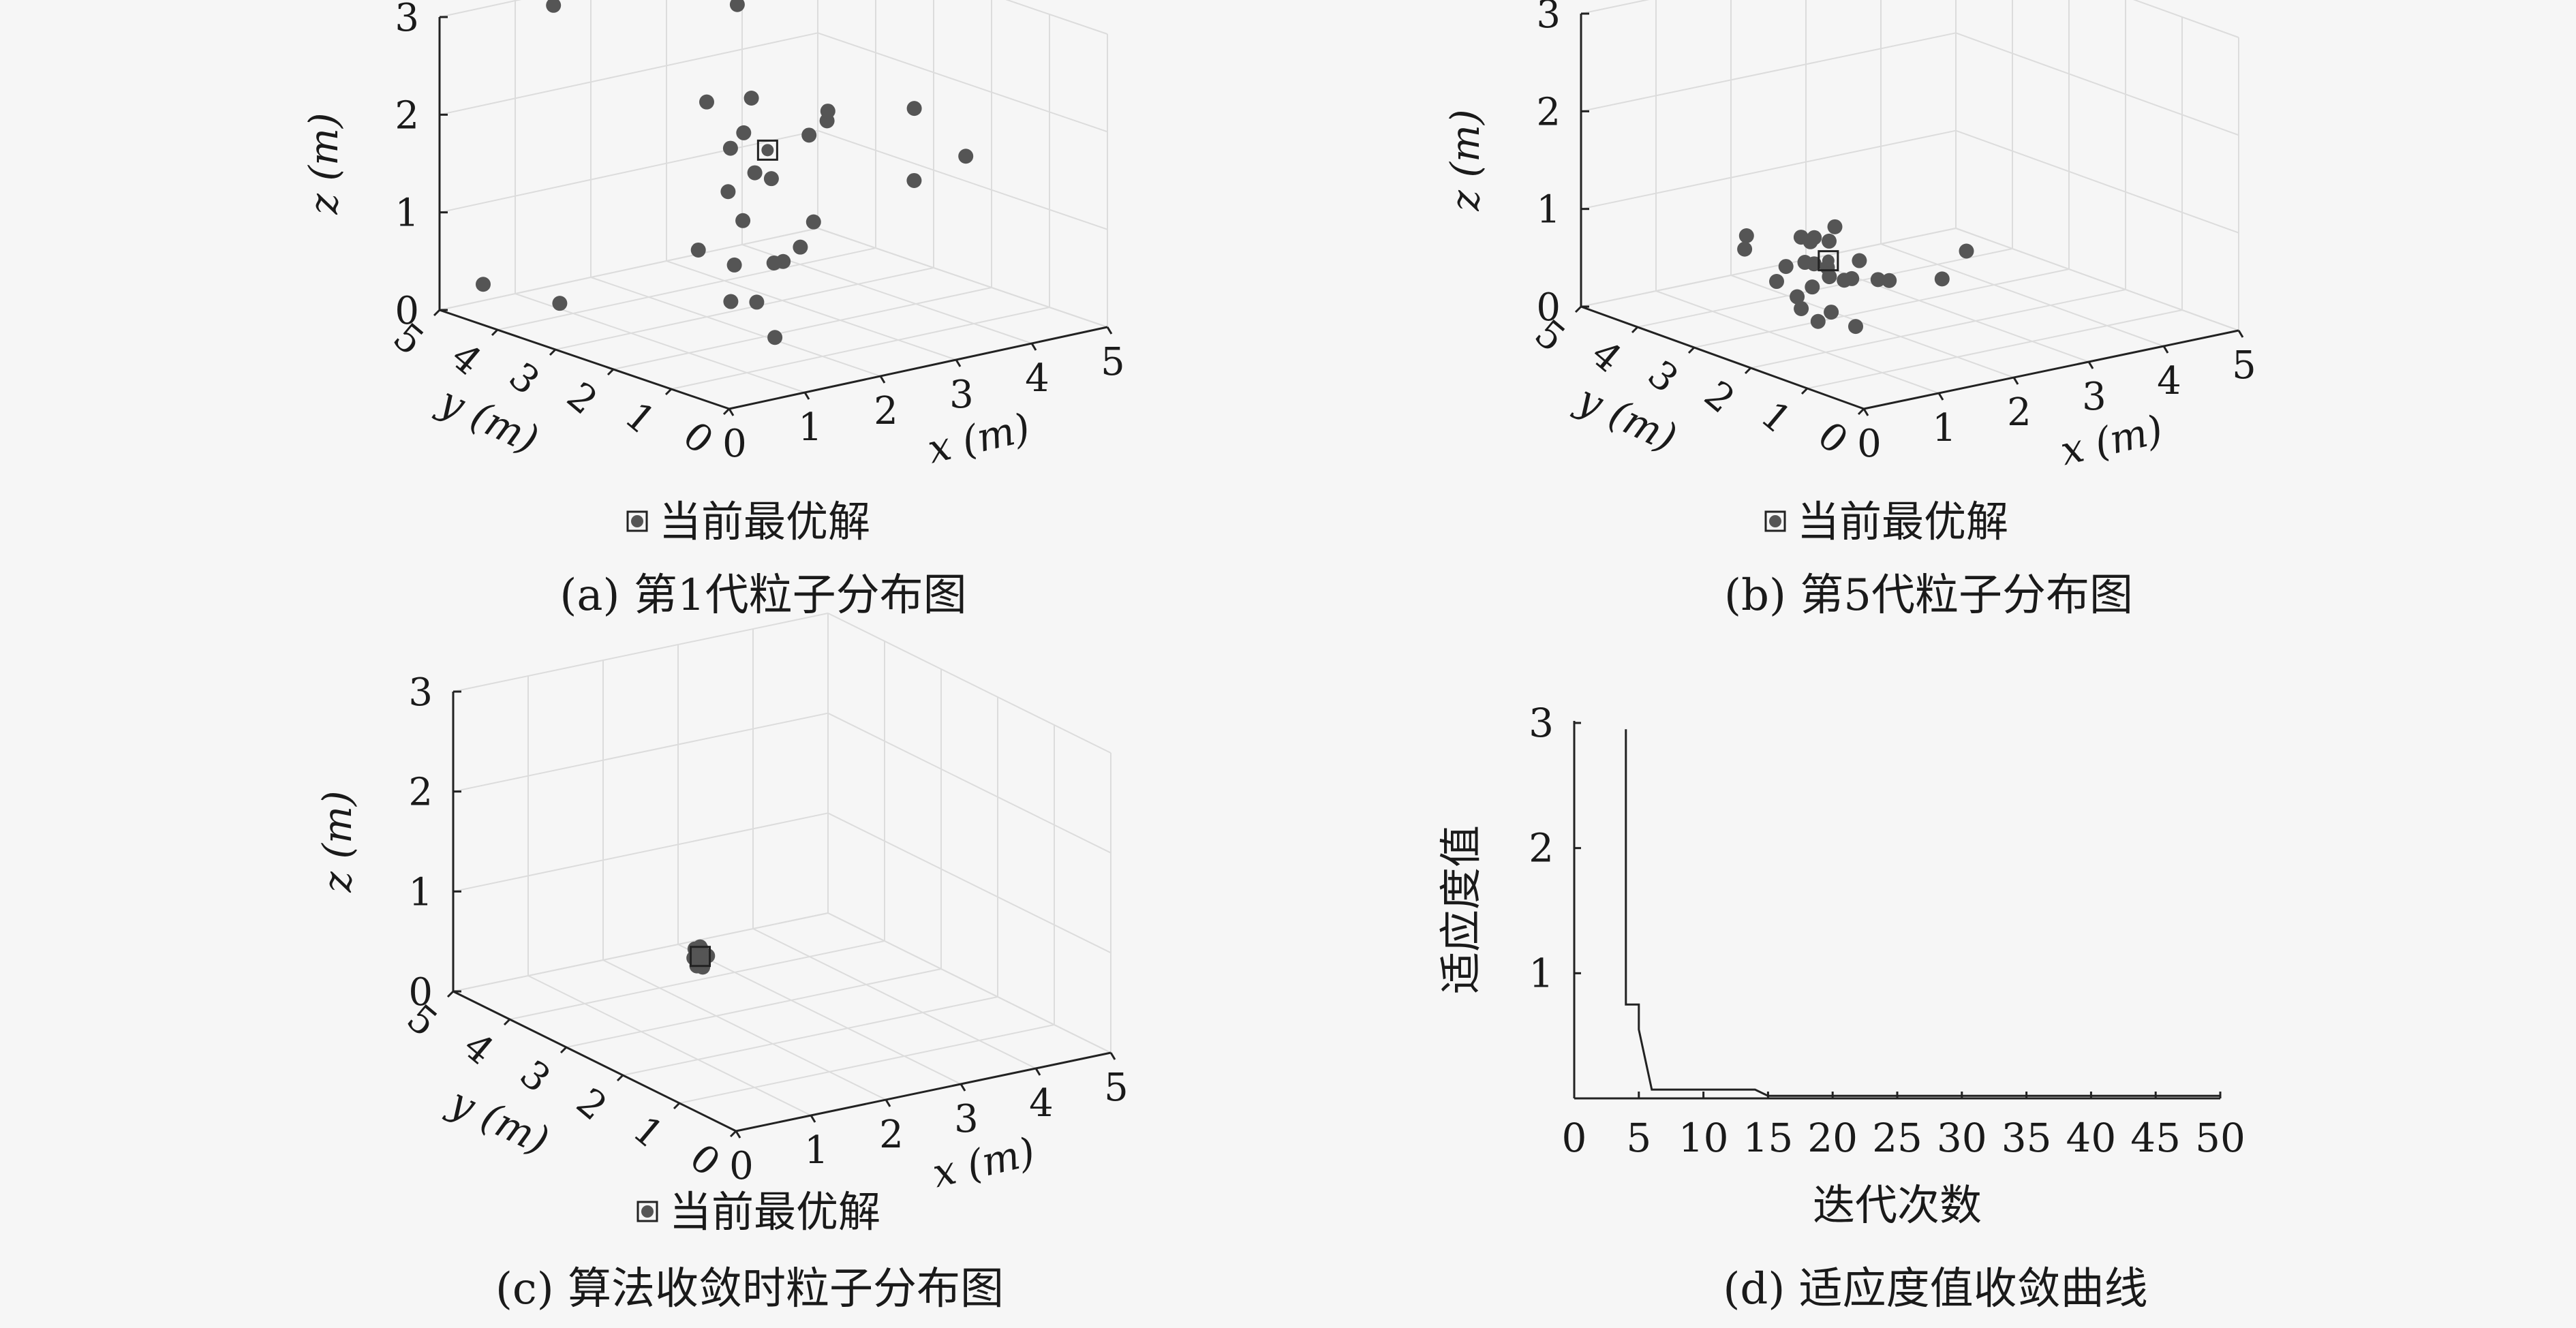 Image resolution: width=2576 pixels, height=1328 pixels. I want to click on y-tick-label: 1, so click(1776, 418).